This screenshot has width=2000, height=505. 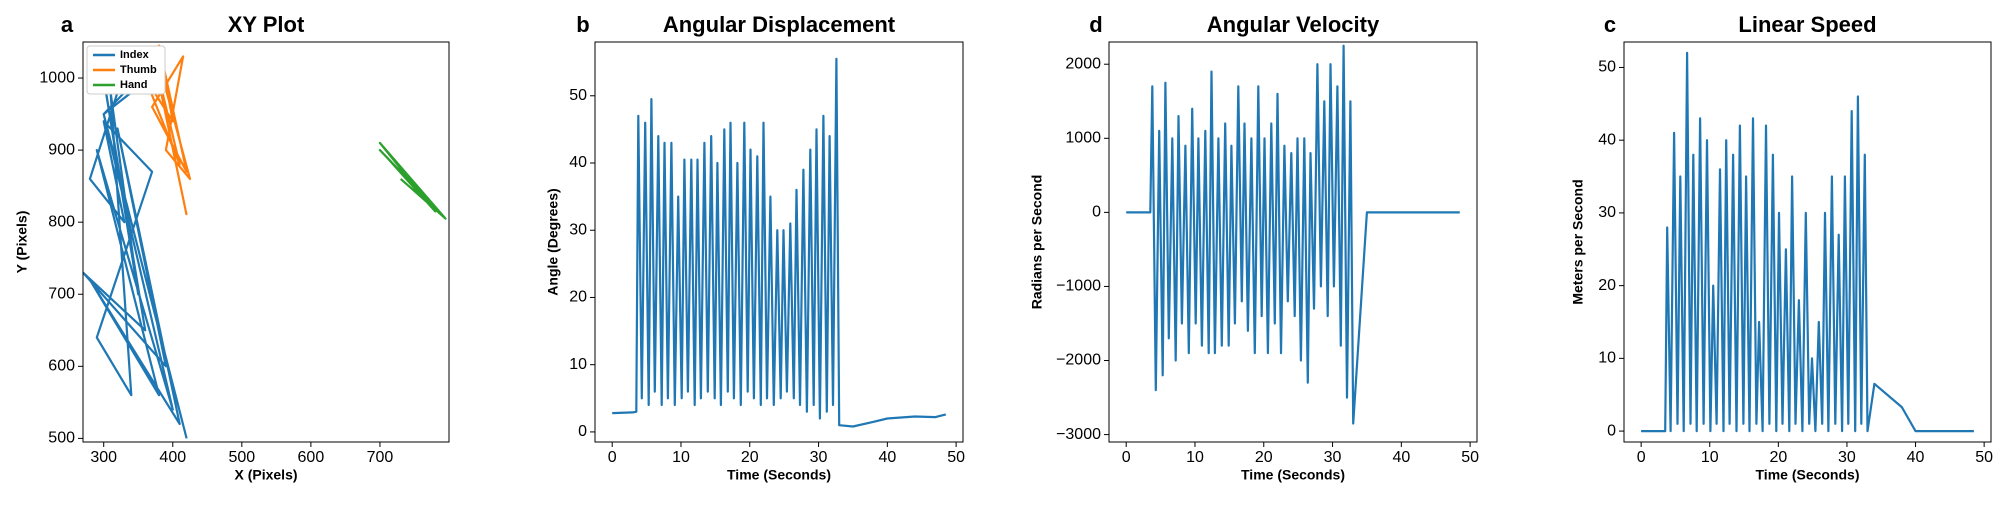 I want to click on legend: Index Thumb Hand, so click(x=126, y=70).